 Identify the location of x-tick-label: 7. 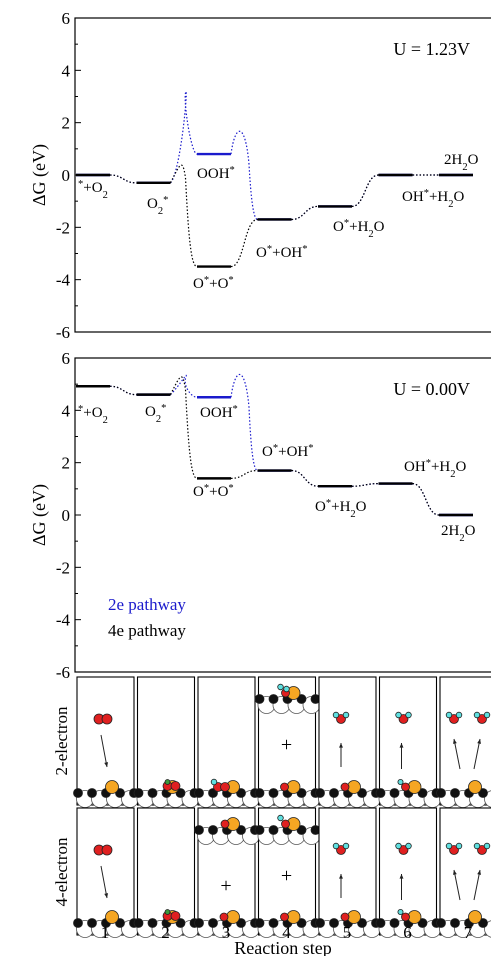
(468, 932).